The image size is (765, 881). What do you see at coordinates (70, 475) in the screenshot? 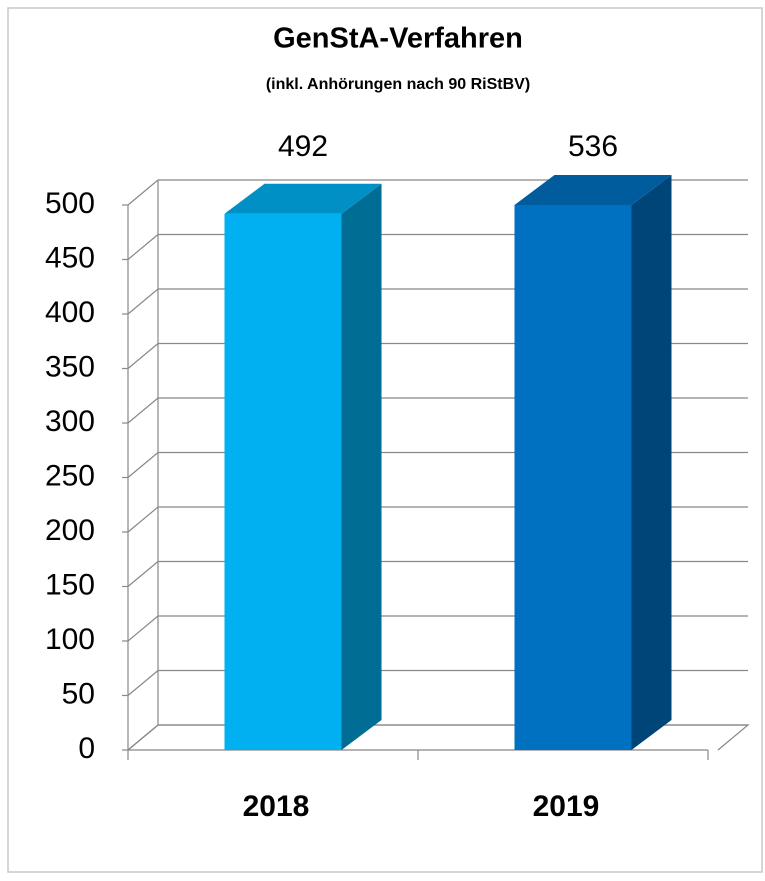
I see `y-tick-label: 250` at bounding box center [70, 475].